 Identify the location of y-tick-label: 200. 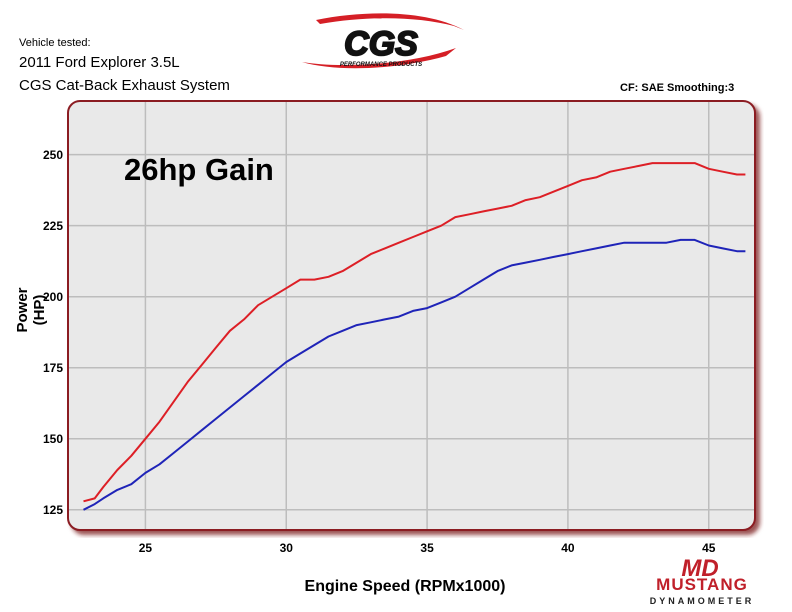
(52, 296).